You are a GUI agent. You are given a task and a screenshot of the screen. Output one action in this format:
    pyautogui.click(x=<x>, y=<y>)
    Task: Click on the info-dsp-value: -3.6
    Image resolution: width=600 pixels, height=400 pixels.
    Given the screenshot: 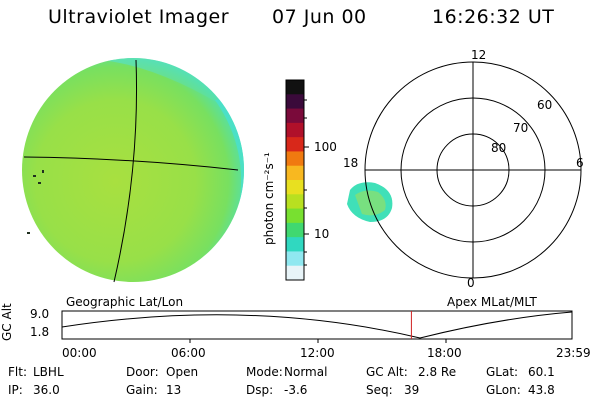 What is the action you would take?
    pyautogui.click(x=296, y=390)
    